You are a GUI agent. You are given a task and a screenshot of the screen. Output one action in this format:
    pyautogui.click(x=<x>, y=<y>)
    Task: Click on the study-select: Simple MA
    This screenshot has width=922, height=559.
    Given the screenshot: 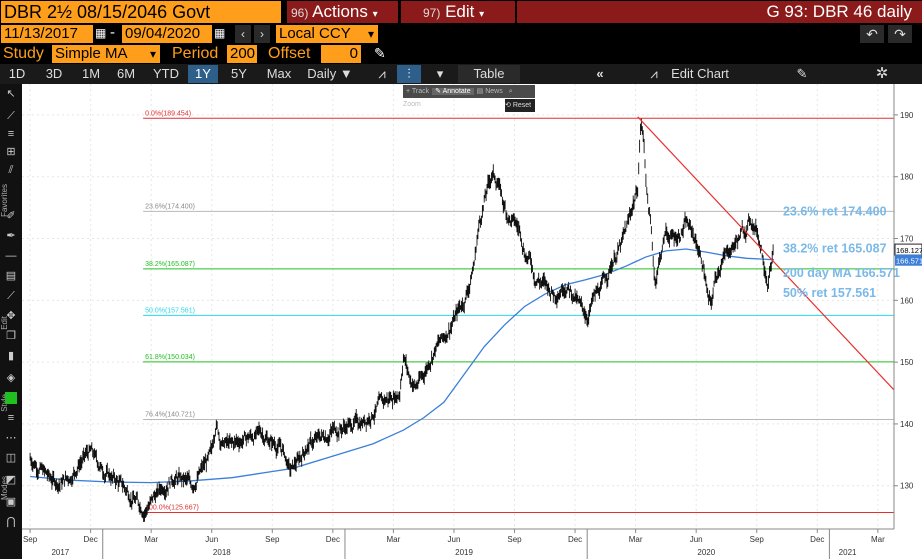 What is the action you would take?
    pyautogui.click(x=99, y=54)
    